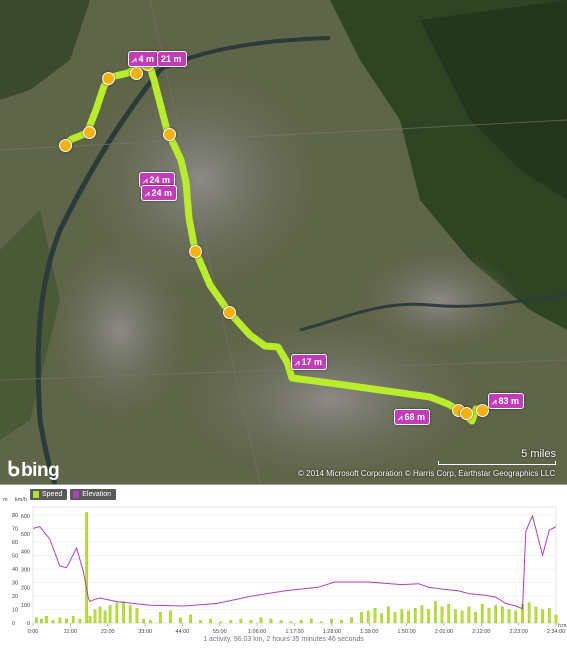 The height and width of the screenshot is (655, 567). I want to click on legend-elevation: Elevation, so click(93, 494).